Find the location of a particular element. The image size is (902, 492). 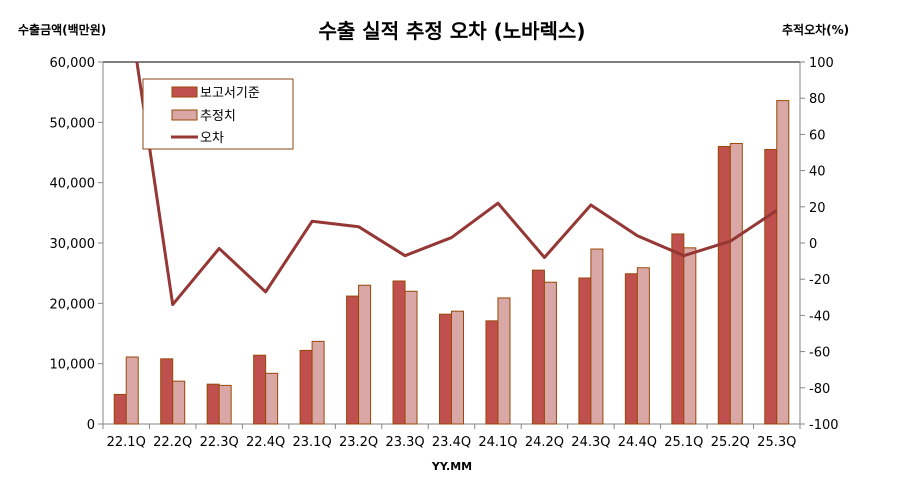

x-tick-label: 22.1Q is located at coordinates (126, 442).